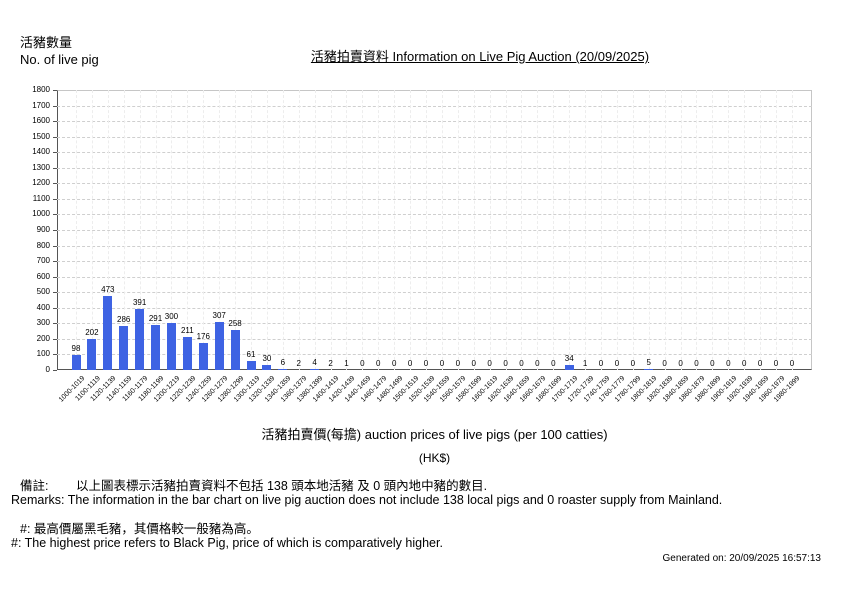 This screenshot has width=842, height=595. Describe the element at coordinates (59, 59) in the screenshot. I see `y-axis-label-english: No. of live pig` at that location.